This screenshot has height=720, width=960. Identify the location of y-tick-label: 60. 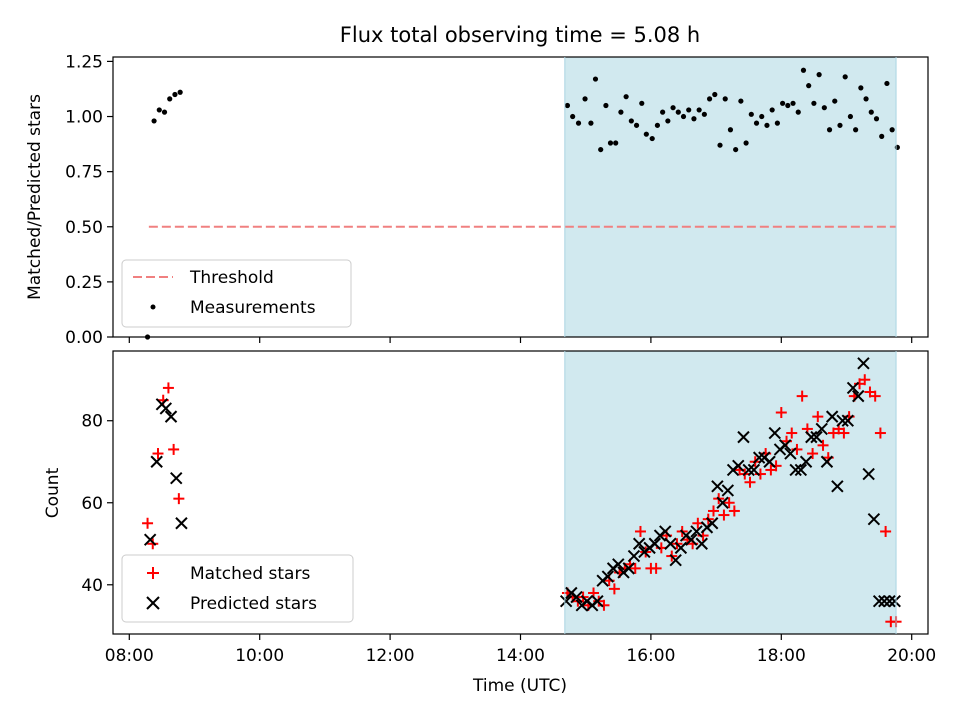
(92, 504).